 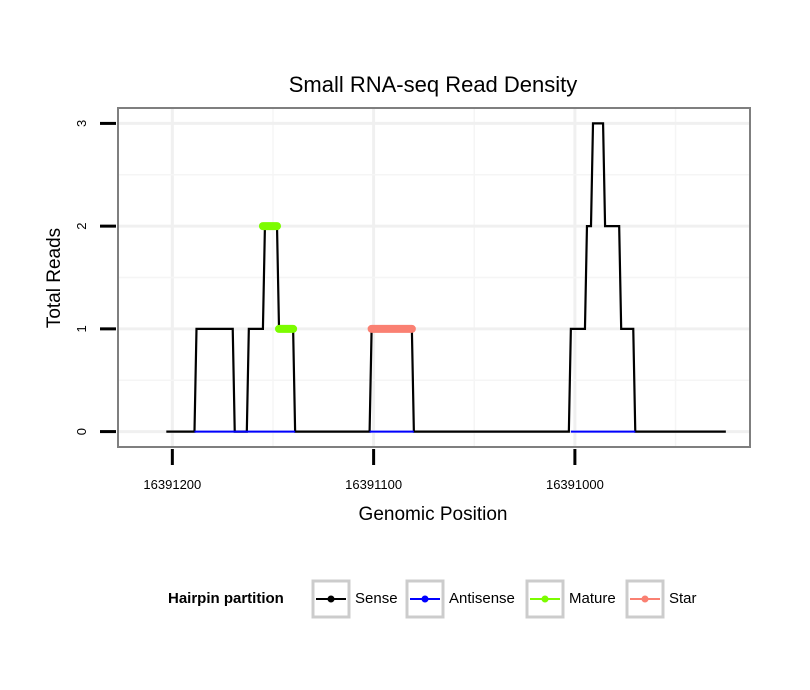 What do you see at coordinates (433, 84) in the screenshot?
I see `chart-title: Small RNA-seq Read Density` at bounding box center [433, 84].